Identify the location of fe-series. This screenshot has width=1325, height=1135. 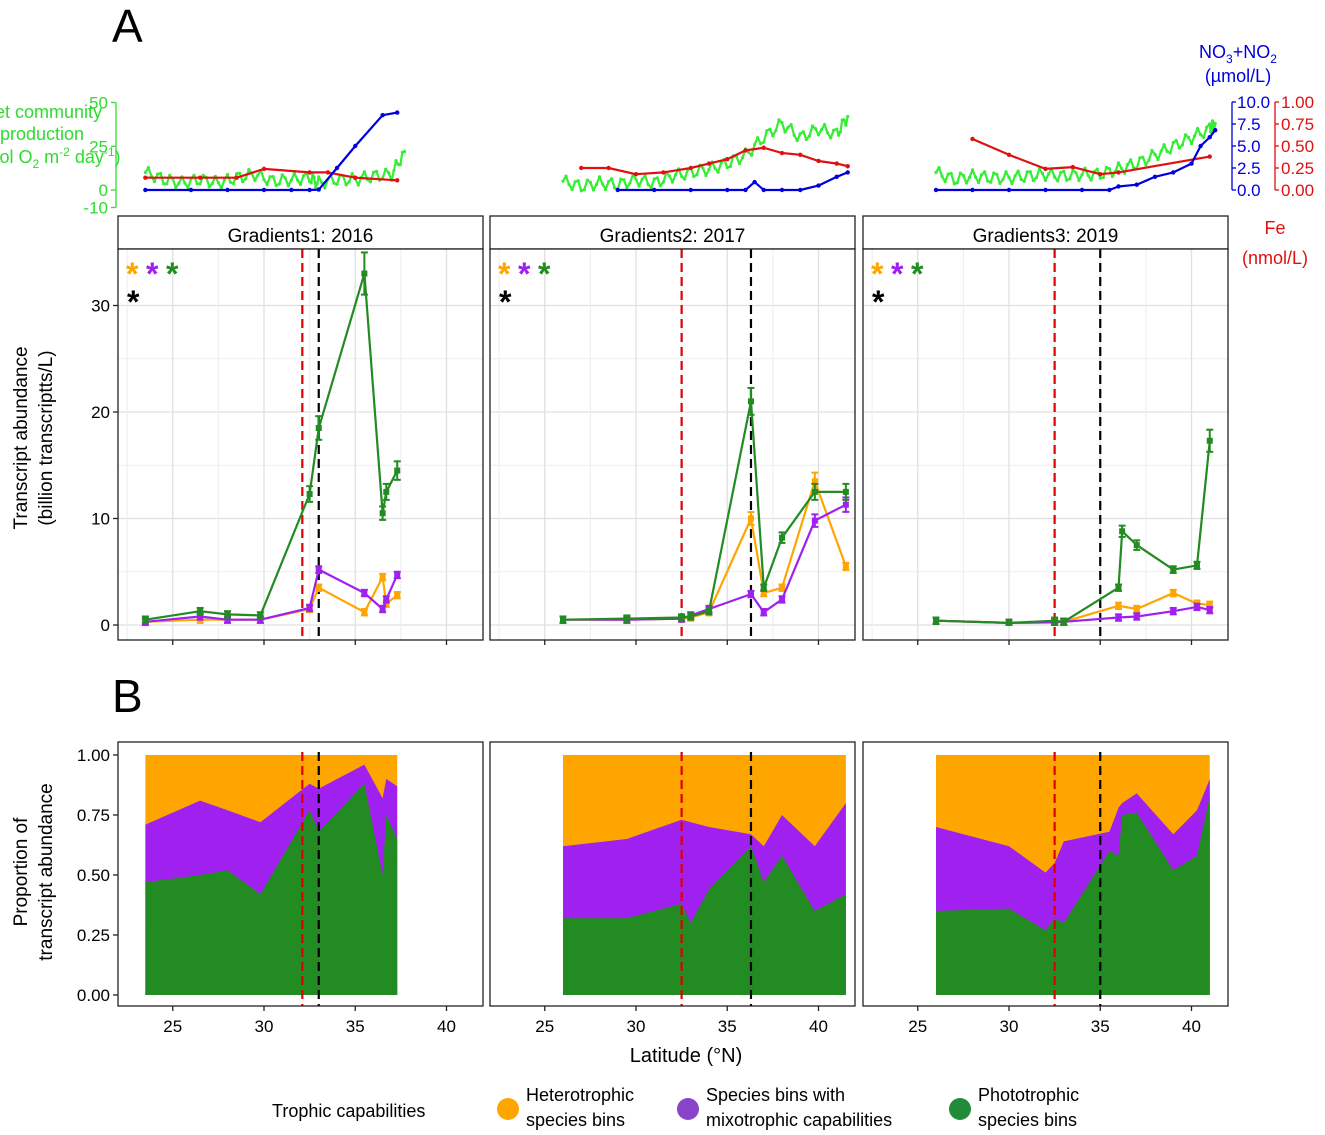
(714, 161).